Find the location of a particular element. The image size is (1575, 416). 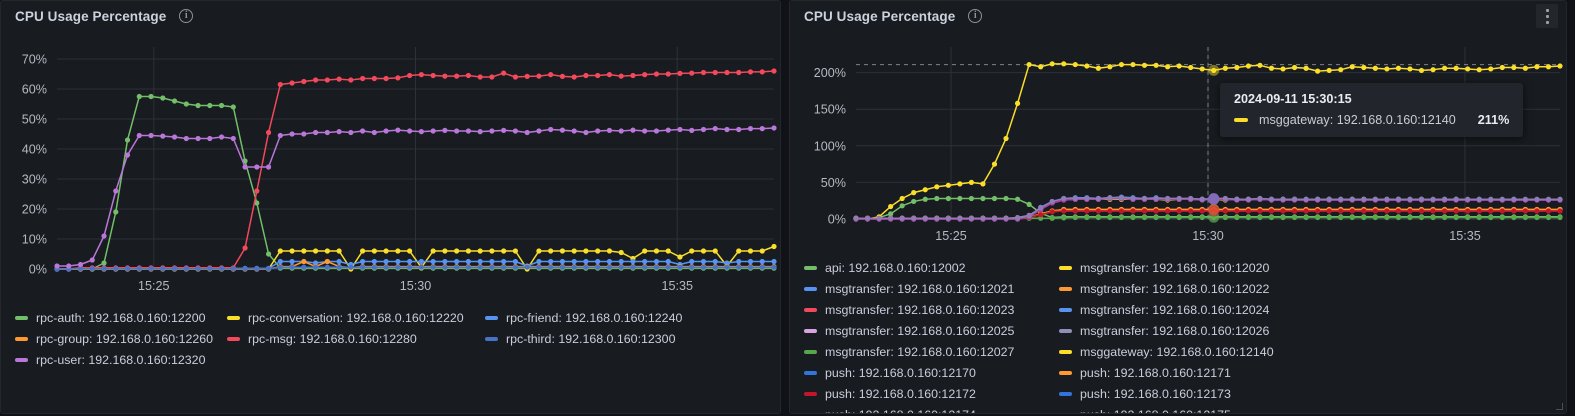

y-axis-tick-label: 10% is located at coordinates (34, 240).